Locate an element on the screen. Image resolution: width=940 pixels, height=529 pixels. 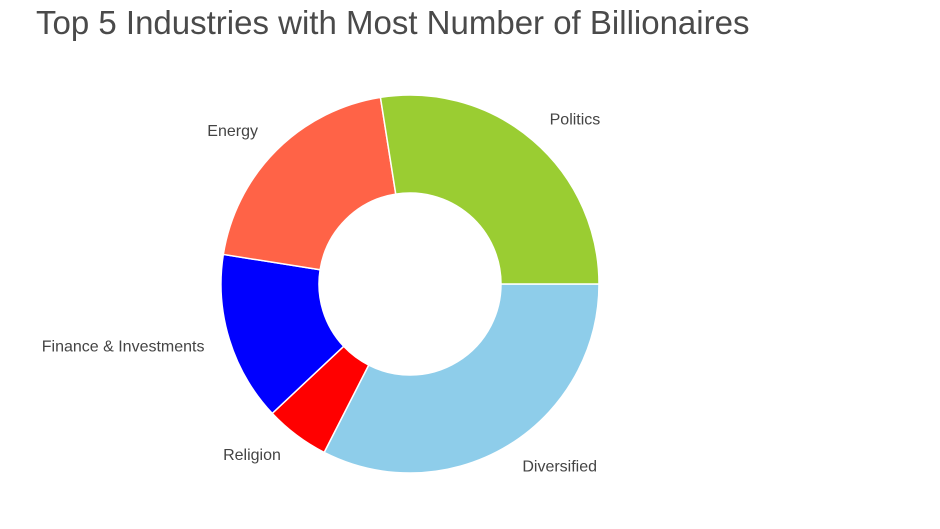
slice-label-diversified: Diversified is located at coordinates (559, 467).